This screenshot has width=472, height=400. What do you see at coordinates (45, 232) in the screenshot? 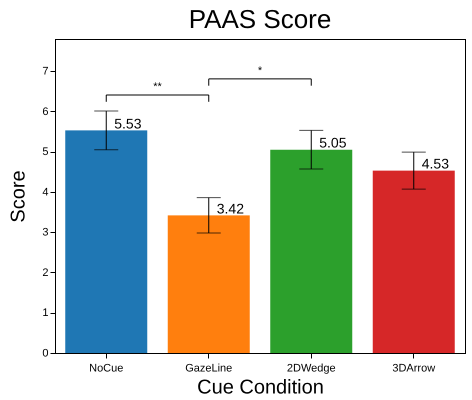
I see `y-tick-label: 3` at bounding box center [45, 232].